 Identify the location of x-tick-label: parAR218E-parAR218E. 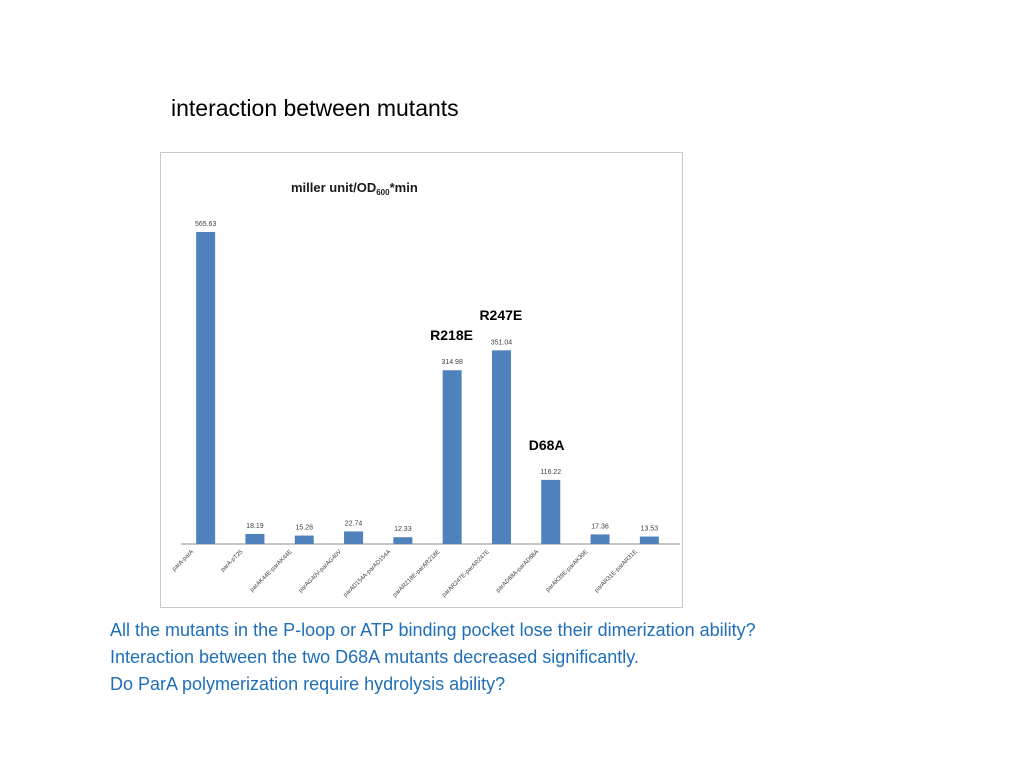
(417, 574).